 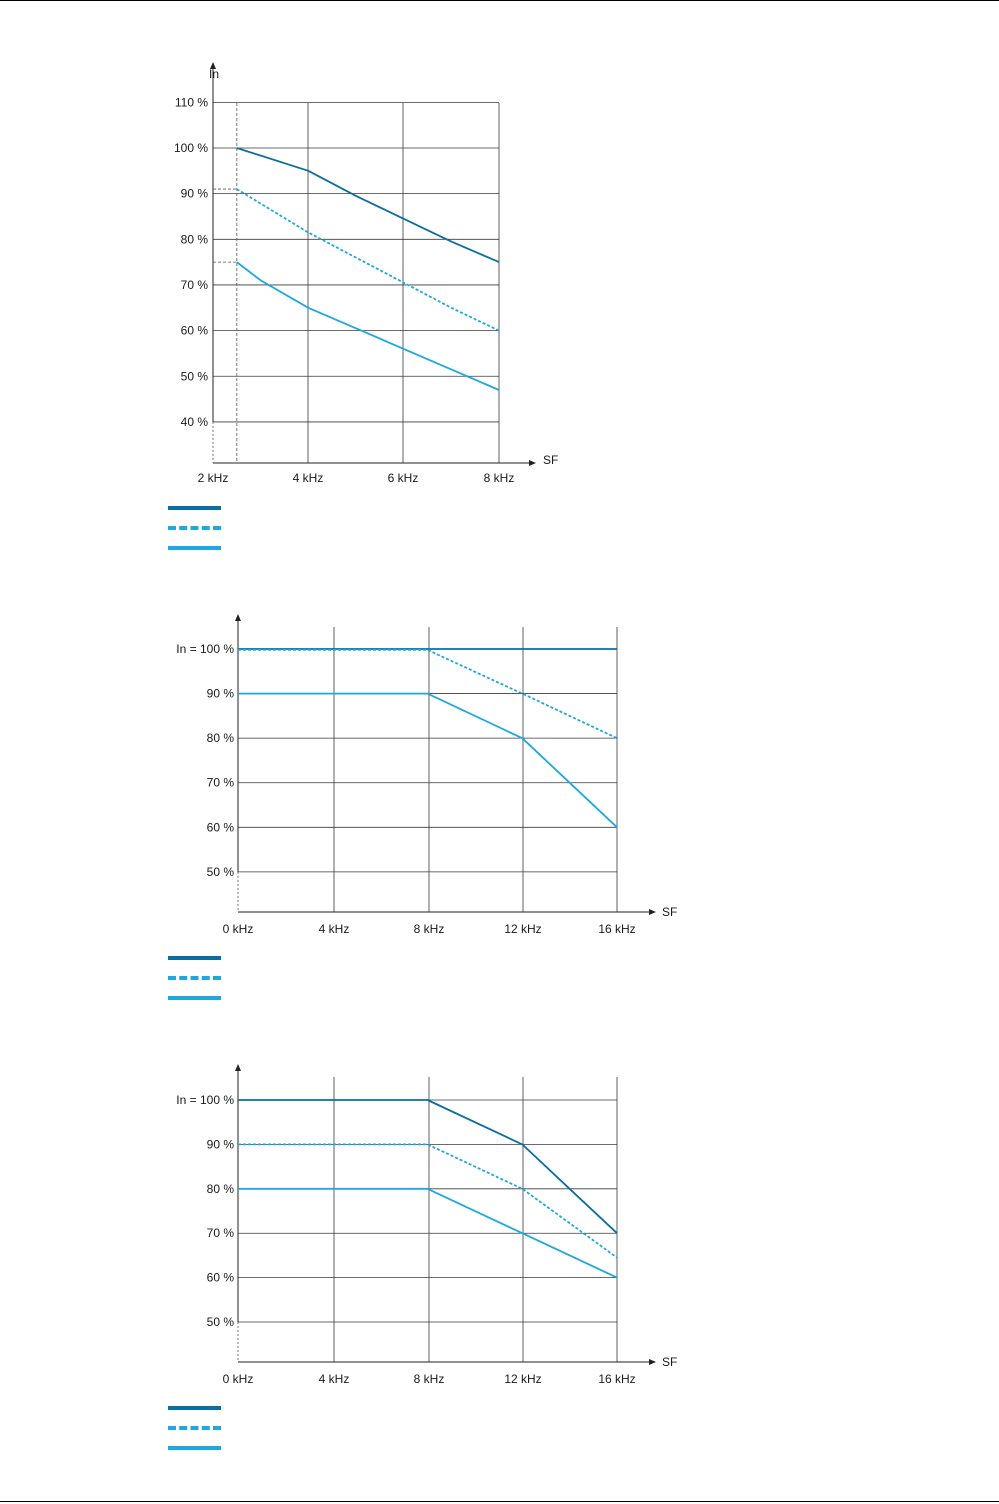 What do you see at coordinates (214, 74) in the screenshot?
I see `y-axis-label: In` at bounding box center [214, 74].